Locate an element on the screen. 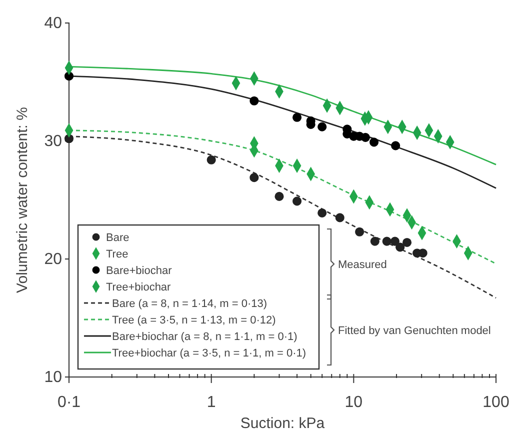  legend-label: Bare+biochar is located at coordinates (139, 271).